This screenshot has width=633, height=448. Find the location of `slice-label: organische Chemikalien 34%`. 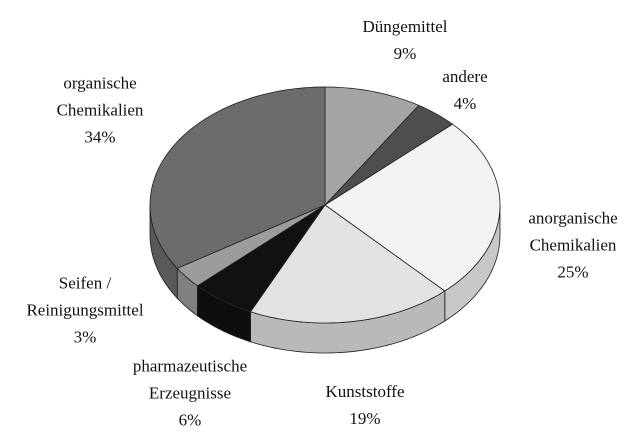

slice-label: organische Chemikalien 34% is located at coordinates (100, 110).